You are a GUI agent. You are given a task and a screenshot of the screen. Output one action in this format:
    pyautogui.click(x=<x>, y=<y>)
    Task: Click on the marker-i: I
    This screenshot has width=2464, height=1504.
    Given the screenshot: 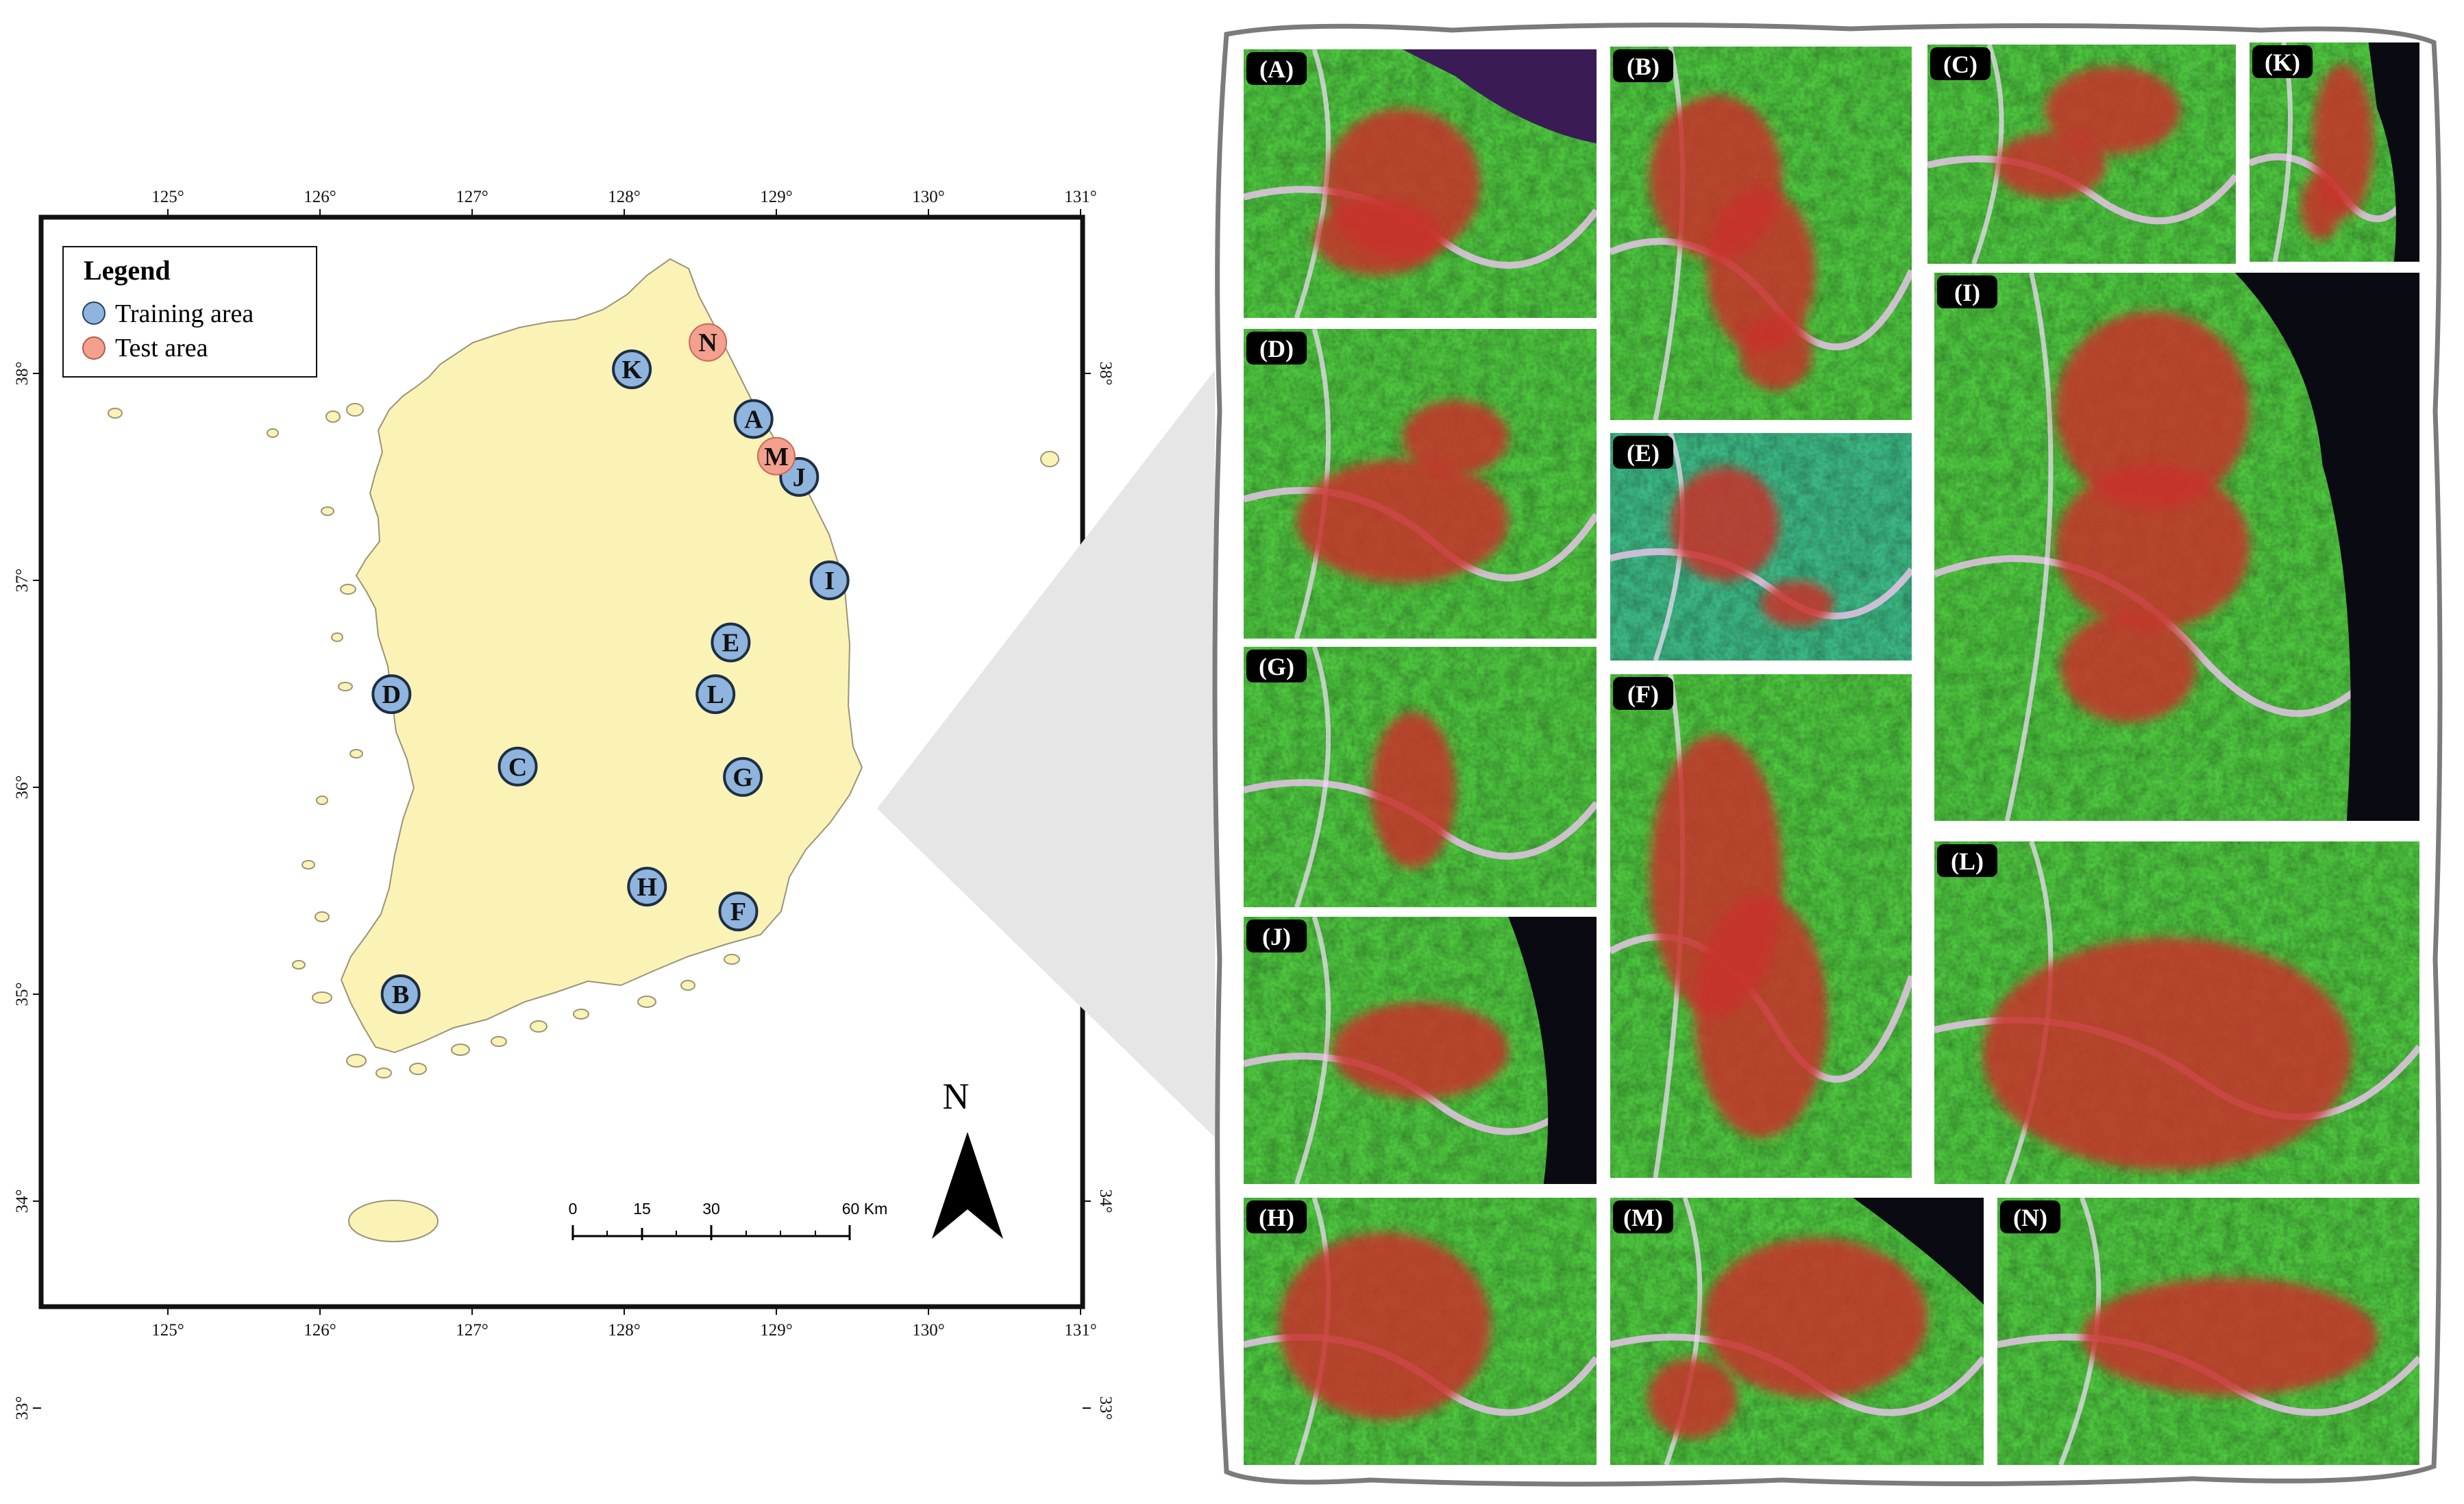 What is the action you would take?
    pyautogui.click(x=829, y=580)
    